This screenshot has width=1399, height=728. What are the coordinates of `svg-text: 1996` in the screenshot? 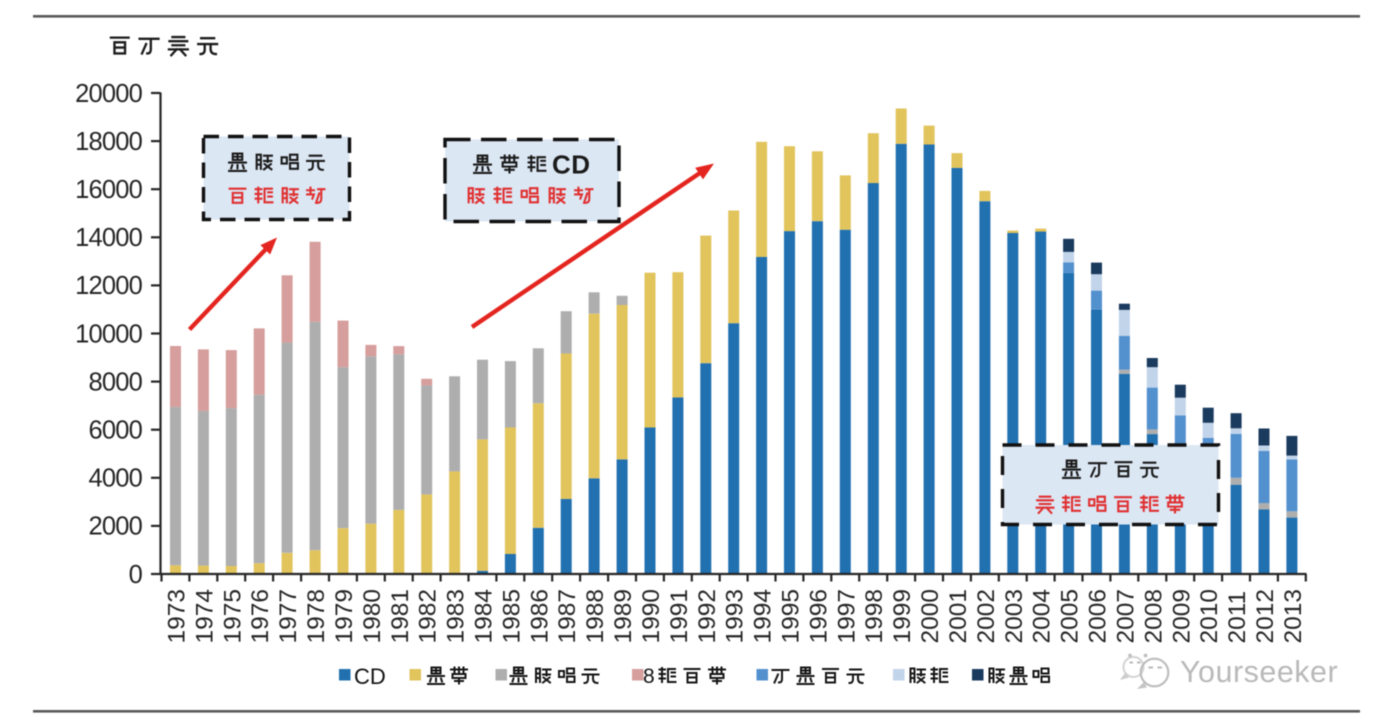 It's located at (818, 616).